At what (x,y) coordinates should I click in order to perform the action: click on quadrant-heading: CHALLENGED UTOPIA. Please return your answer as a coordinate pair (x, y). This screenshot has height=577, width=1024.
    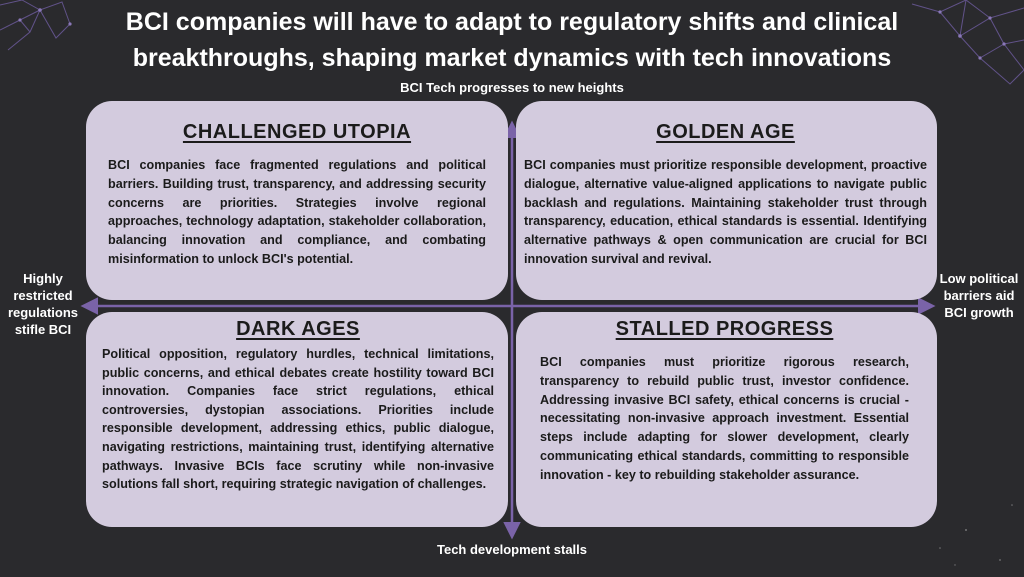
    Looking at the image, I should click on (297, 132).